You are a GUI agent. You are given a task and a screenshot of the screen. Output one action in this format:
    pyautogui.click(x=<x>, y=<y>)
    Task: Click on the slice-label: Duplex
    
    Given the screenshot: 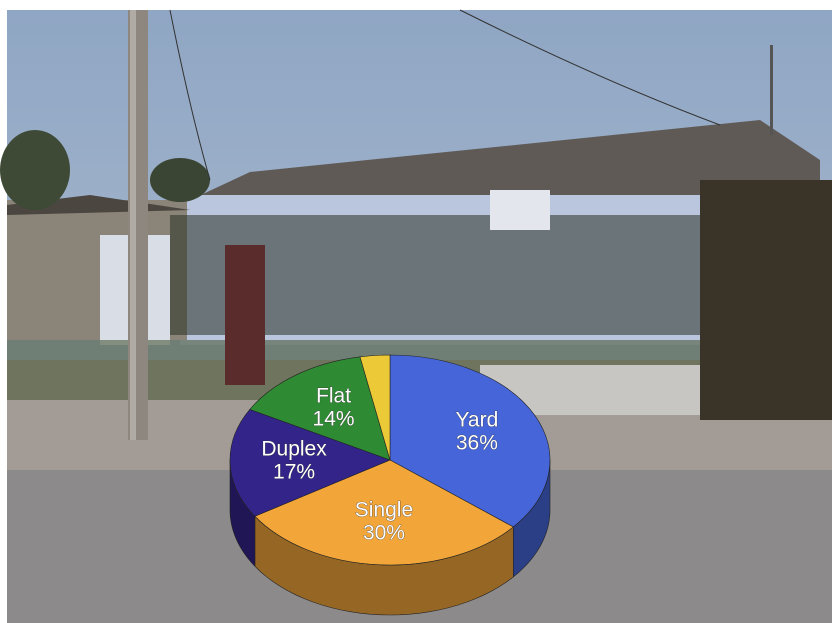 What is the action you would take?
    pyautogui.click(x=294, y=449)
    